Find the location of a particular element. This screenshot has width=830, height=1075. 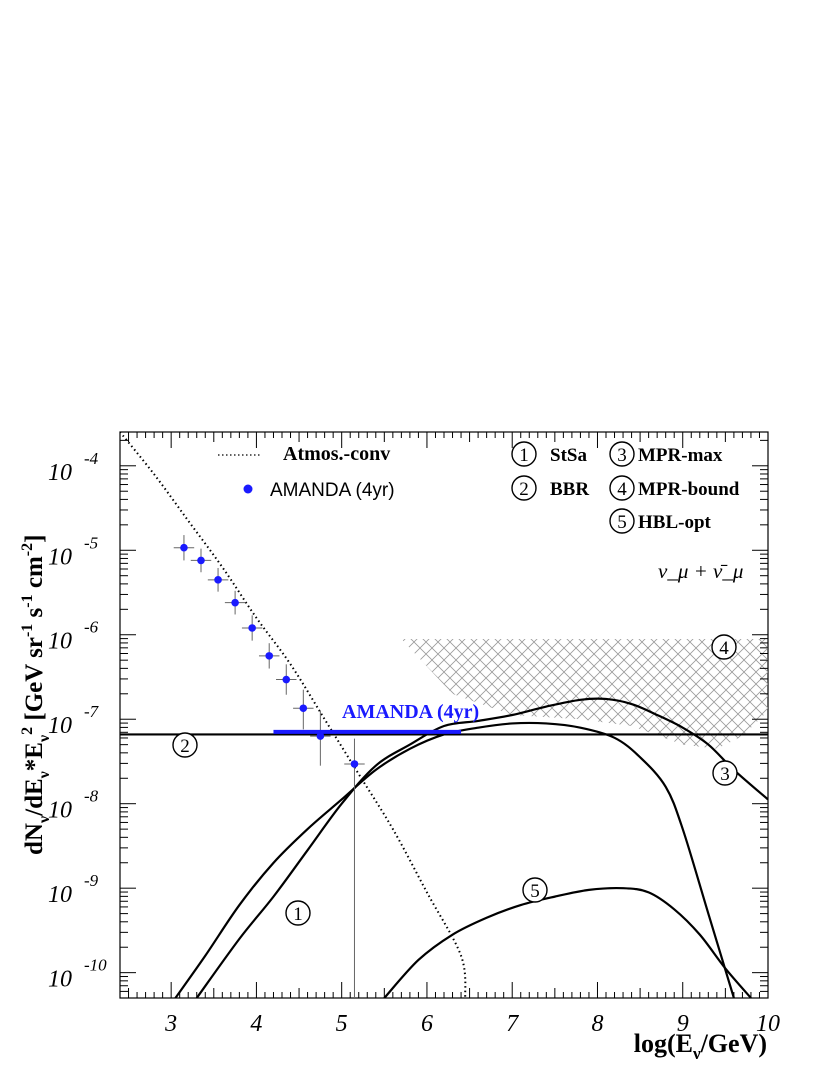

curve-label-5-badge is located at coordinates (535, 890).